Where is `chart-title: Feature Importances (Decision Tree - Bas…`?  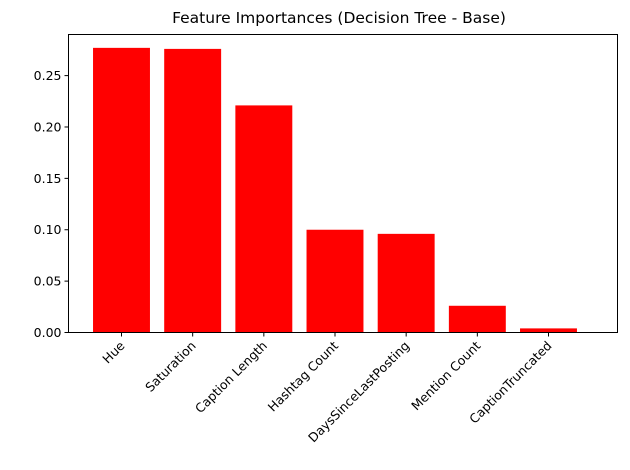 chart-title: Feature Importances (Decision Tree - Bas… is located at coordinates (339, 18).